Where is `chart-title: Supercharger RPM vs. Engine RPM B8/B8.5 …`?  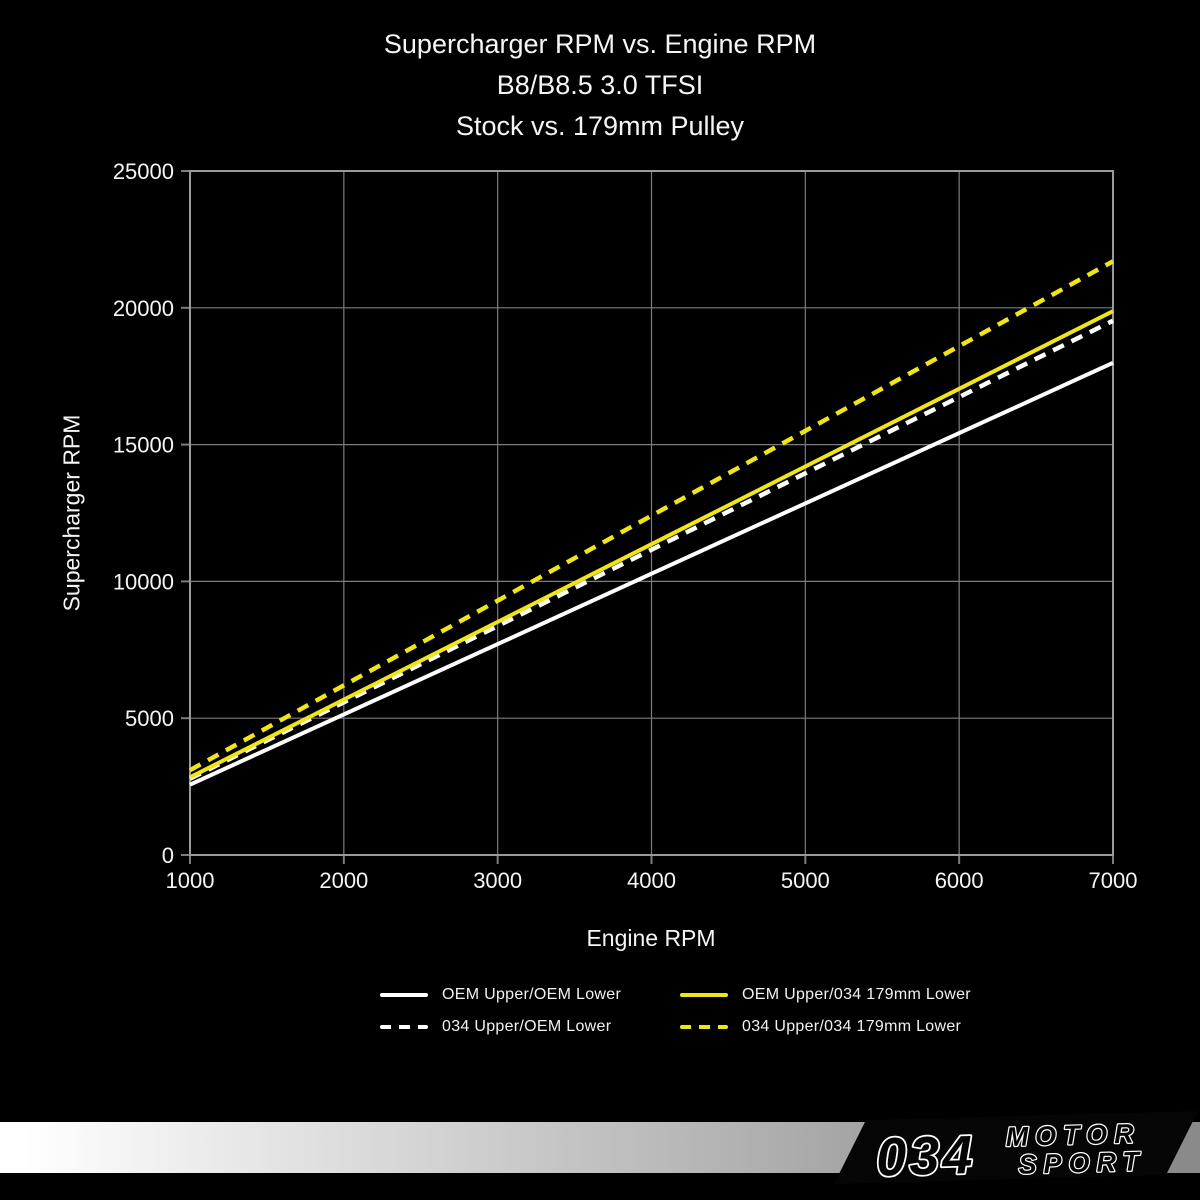 chart-title: Supercharger RPM vs. Engine RPM B8/B8.5 … is located at coordinates (600, 85).